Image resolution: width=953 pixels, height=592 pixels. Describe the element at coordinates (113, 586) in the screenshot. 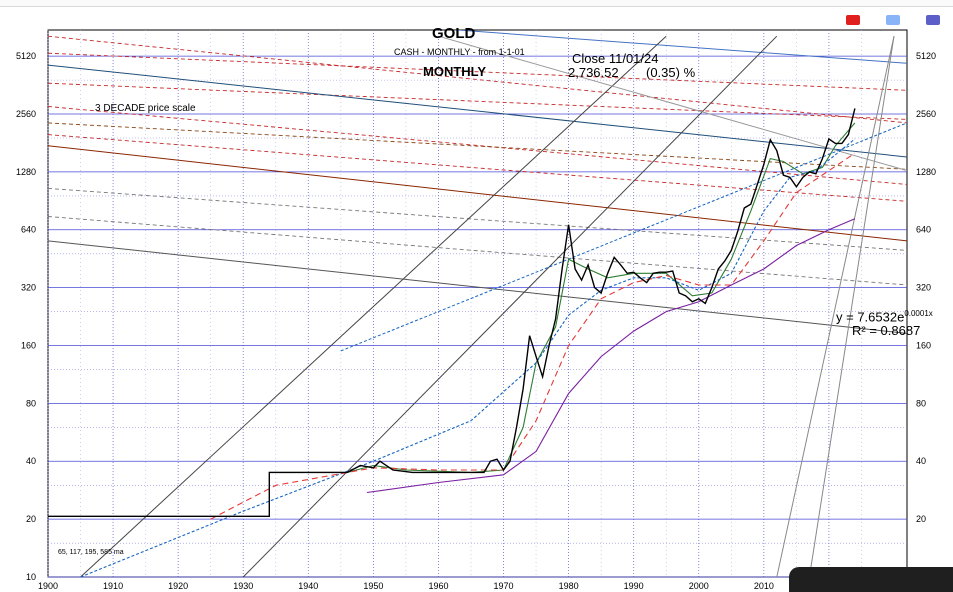

I see `x-tick-label-1: 1910` at that location.